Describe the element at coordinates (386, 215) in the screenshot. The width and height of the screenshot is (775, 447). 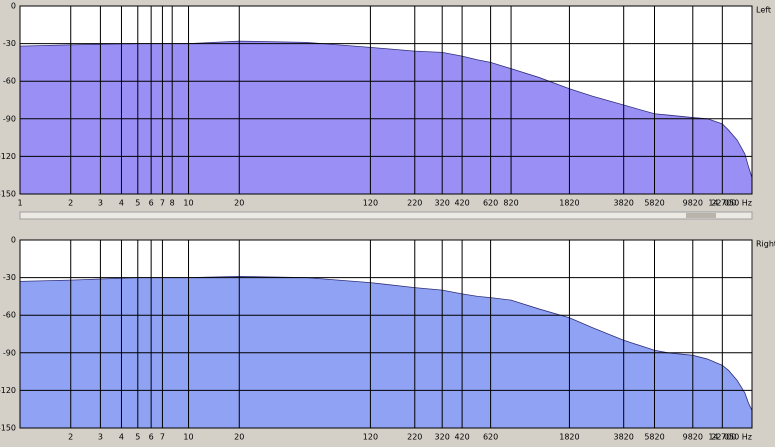
I see `scrollbar` at that location.